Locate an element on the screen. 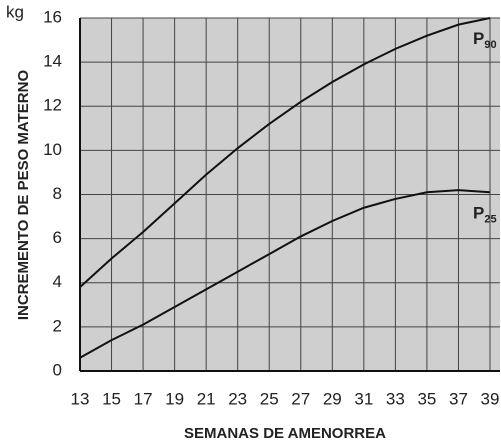  series-label: P25 is located at coordinates (485, 214).